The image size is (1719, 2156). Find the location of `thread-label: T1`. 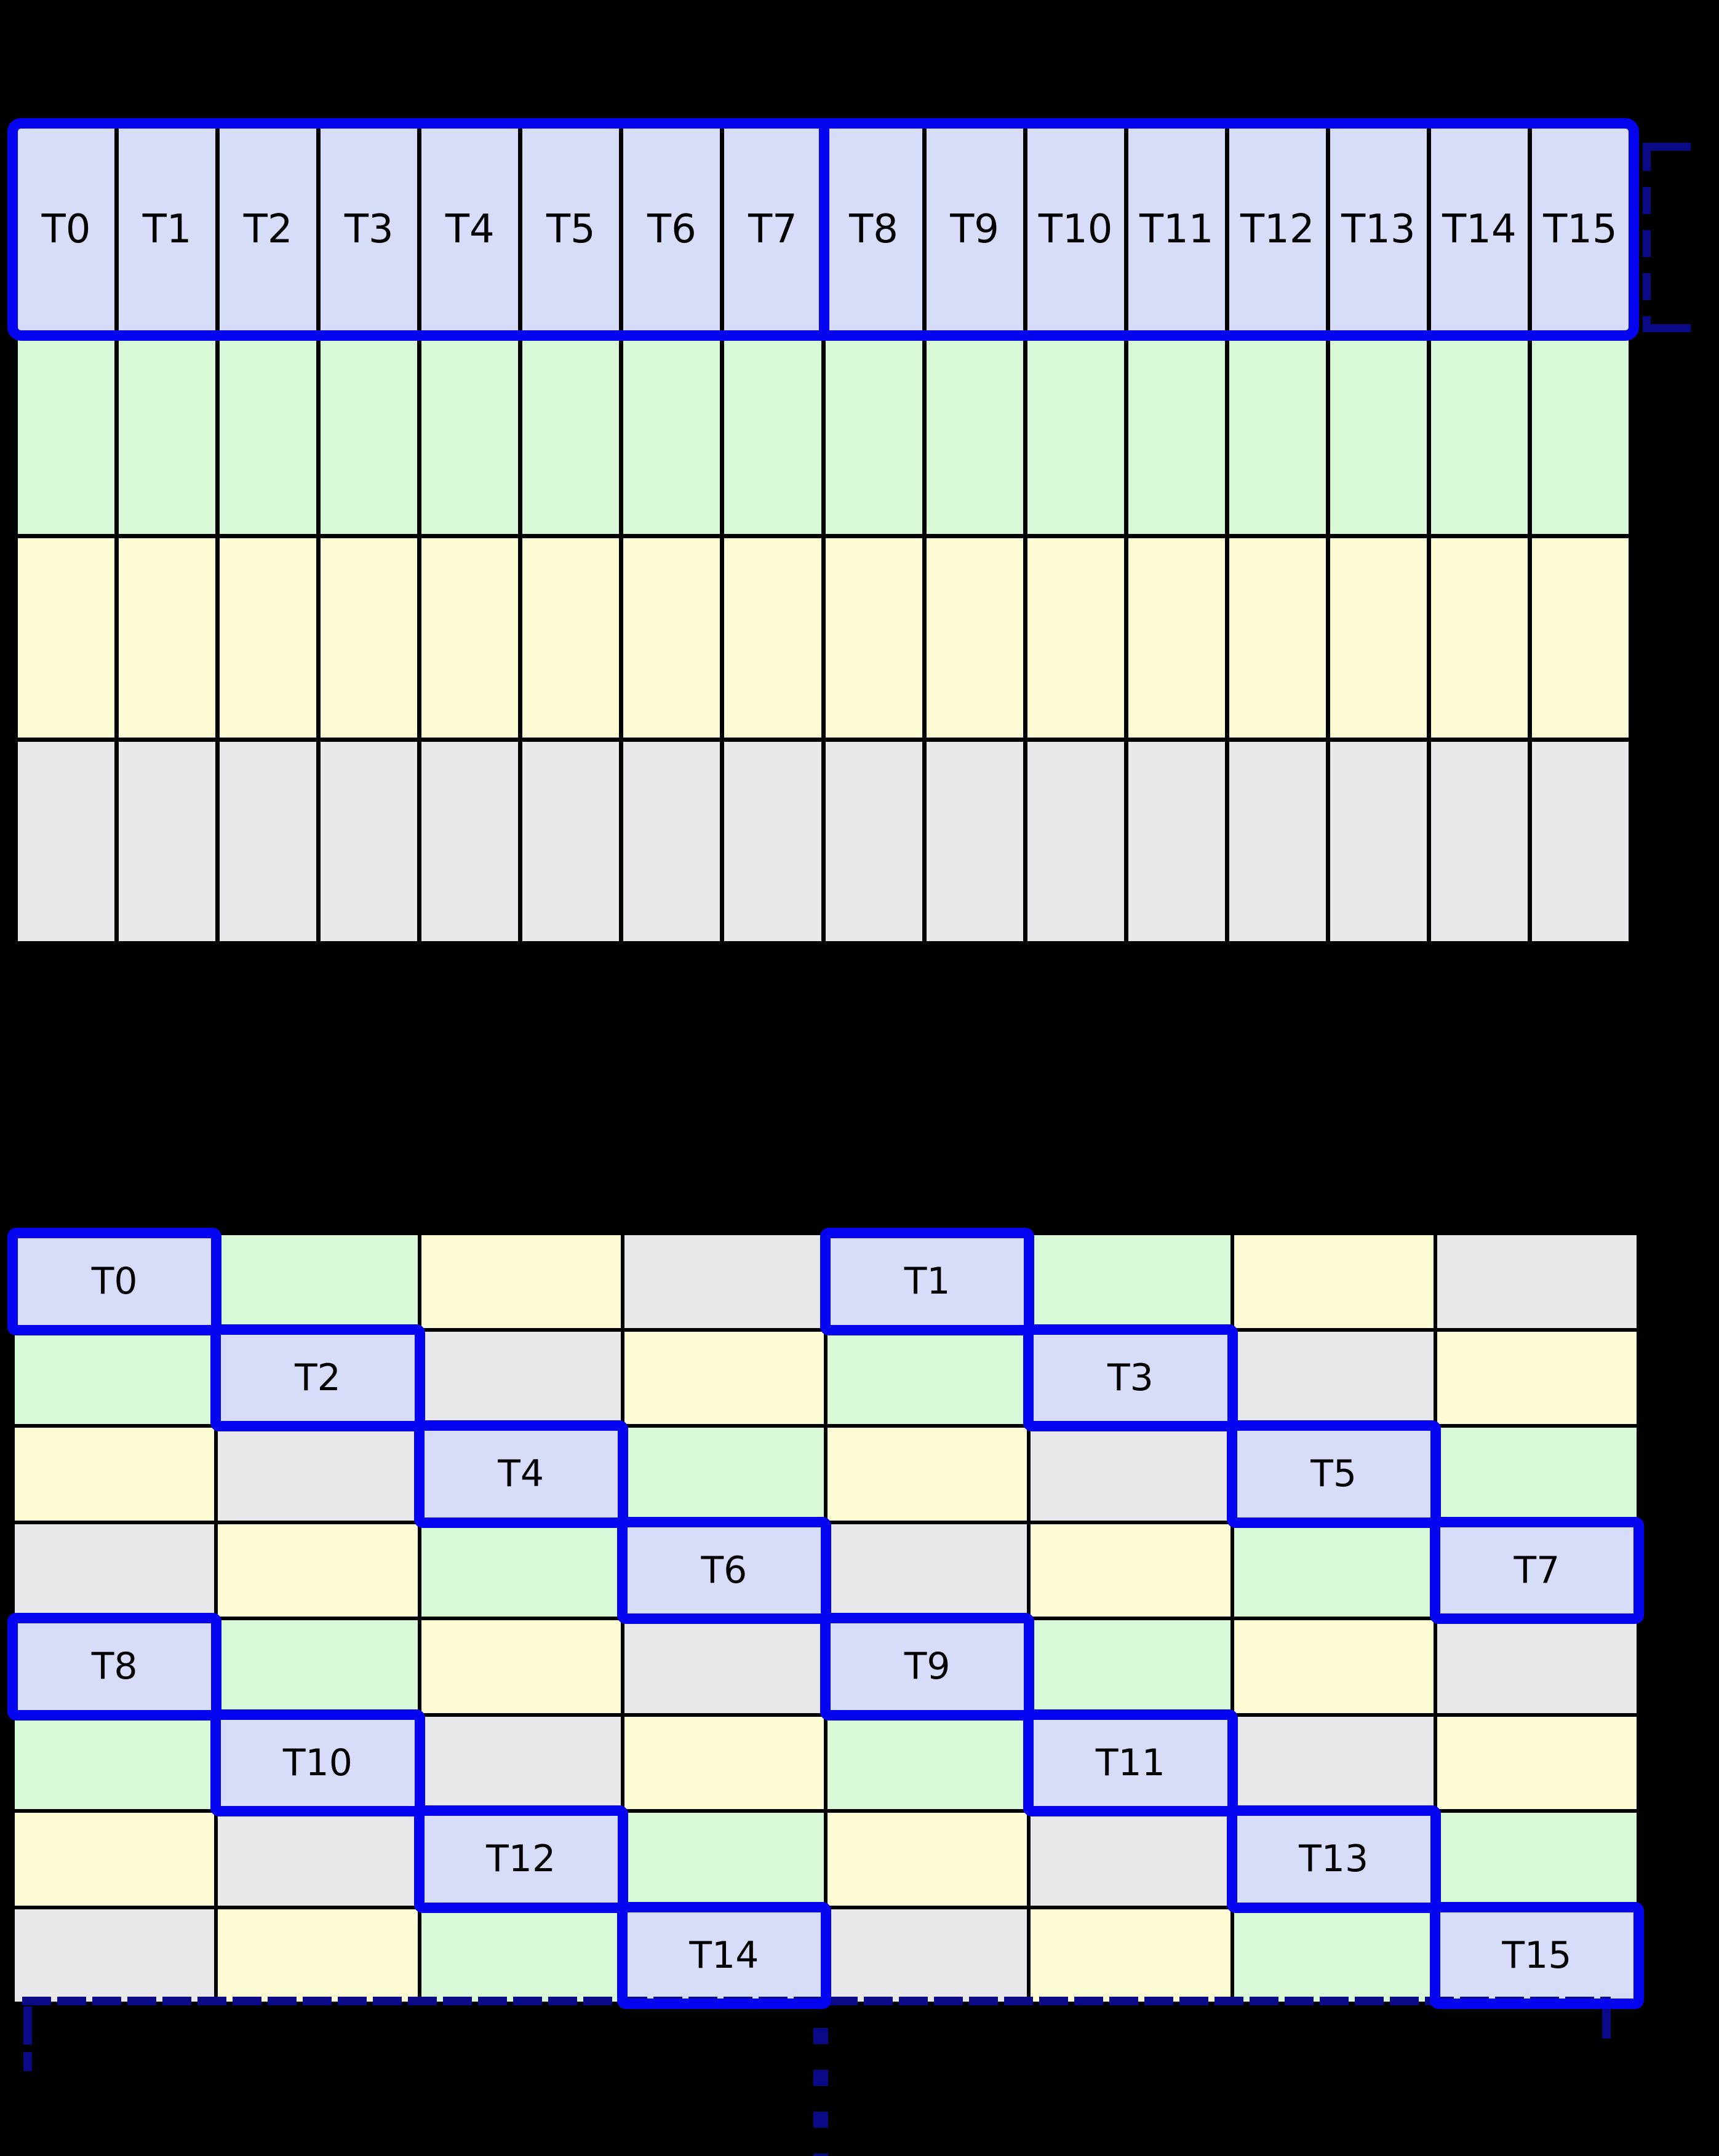

thread-label: T1 is located at coordinates (927, 1281).